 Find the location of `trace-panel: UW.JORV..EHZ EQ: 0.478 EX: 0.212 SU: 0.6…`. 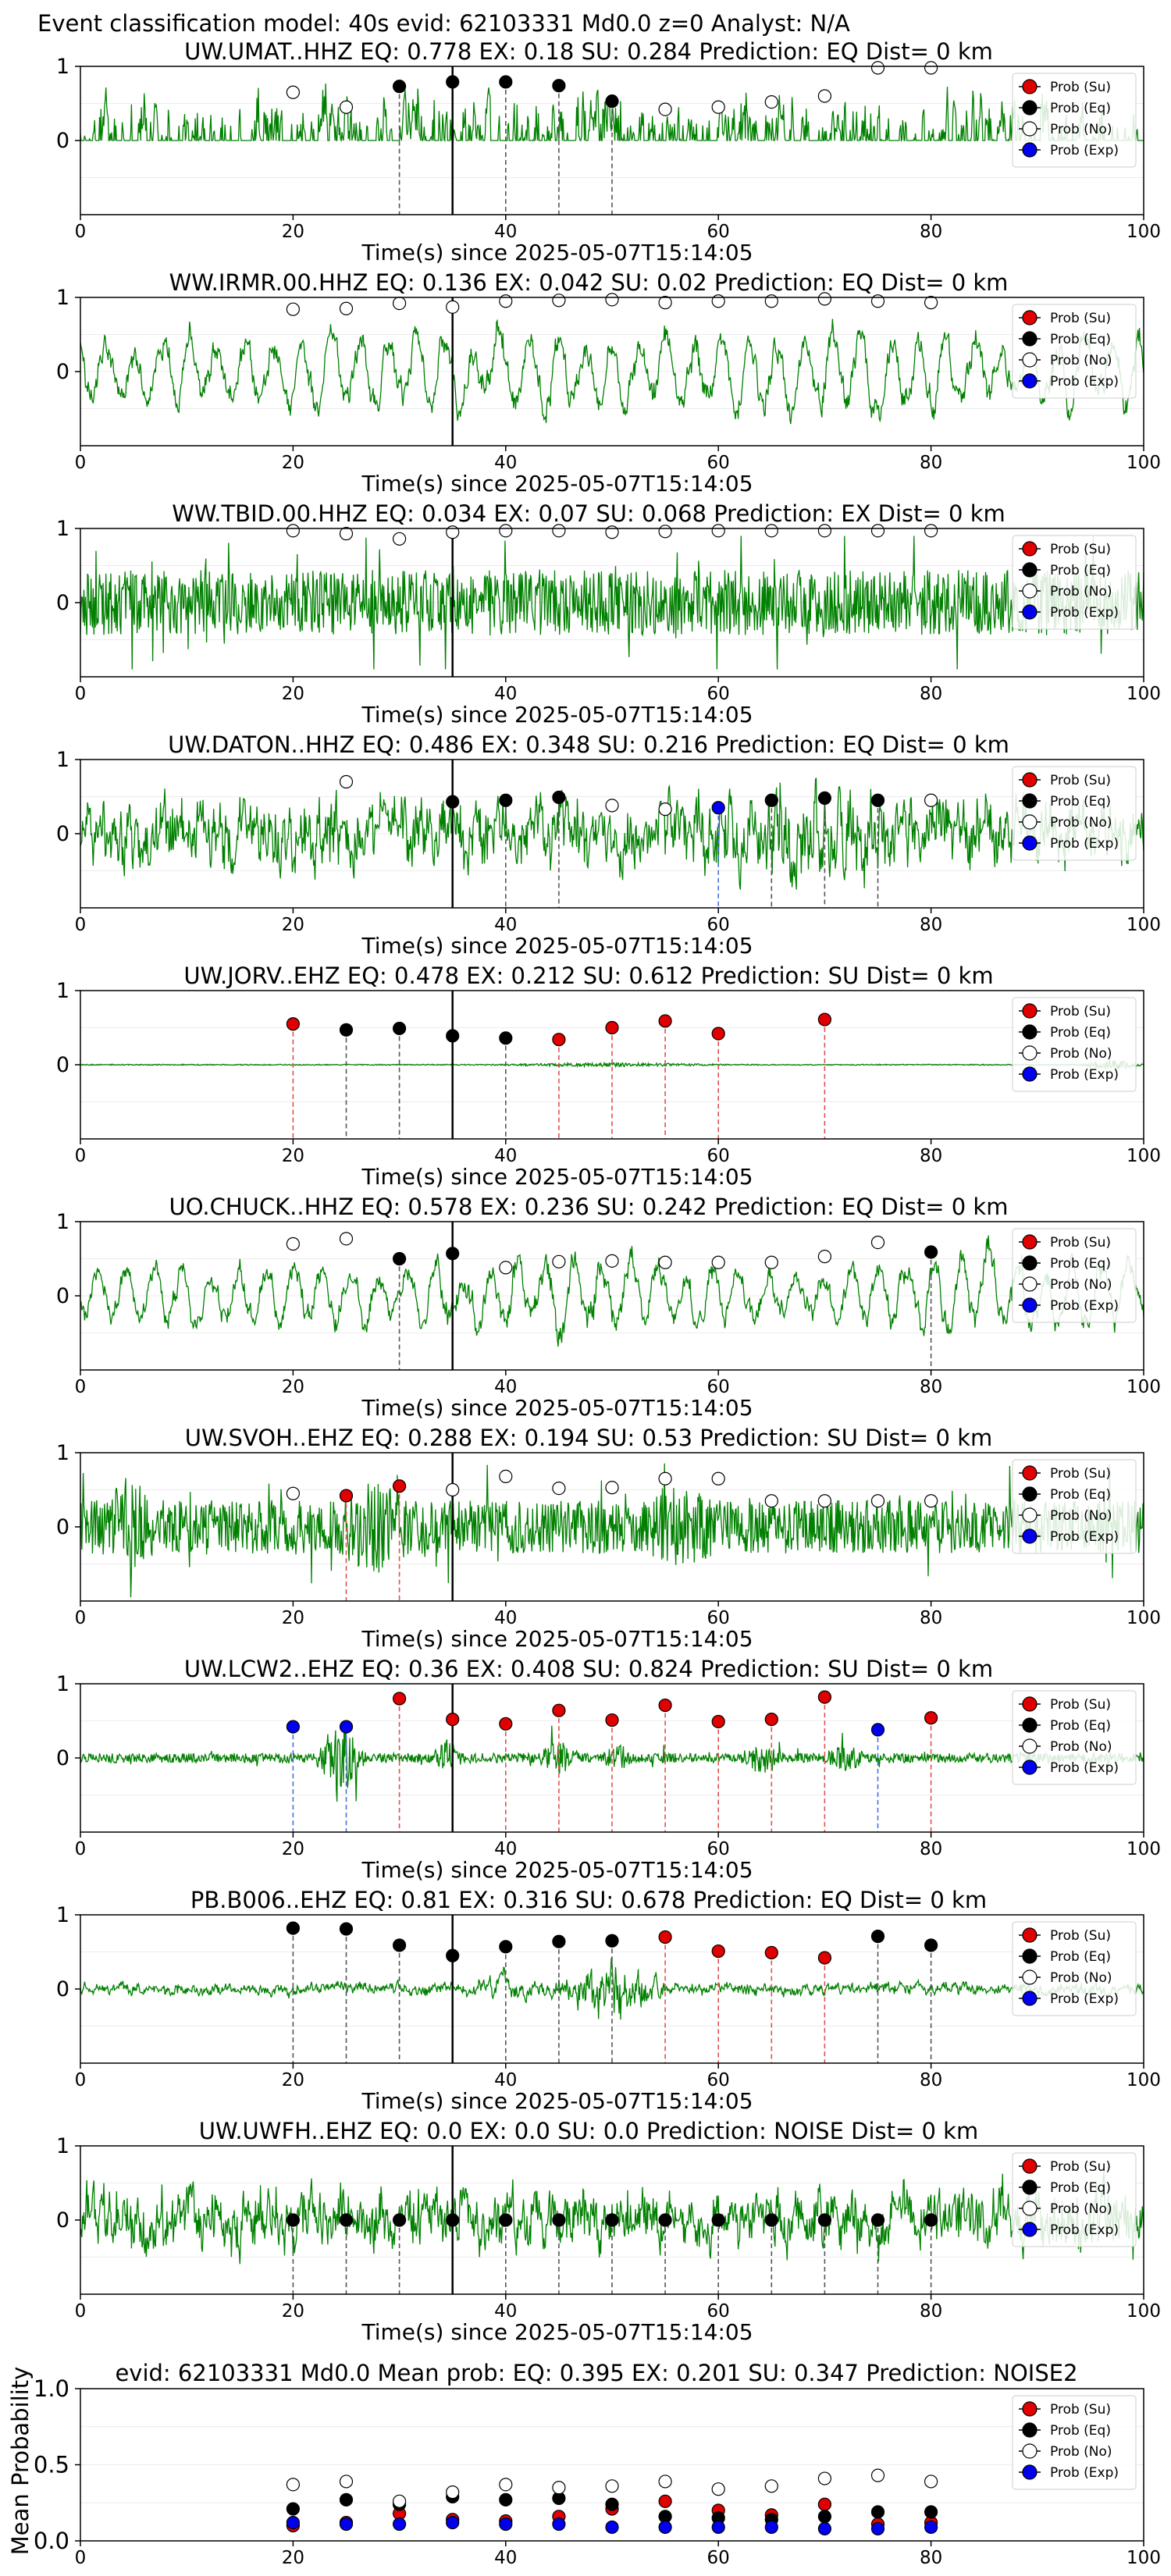

trace-panel: UW.JORV..EHZ EQ: 0.478 EX: 0.212 SU: 0.6… is located at coordinates (608, 1076).